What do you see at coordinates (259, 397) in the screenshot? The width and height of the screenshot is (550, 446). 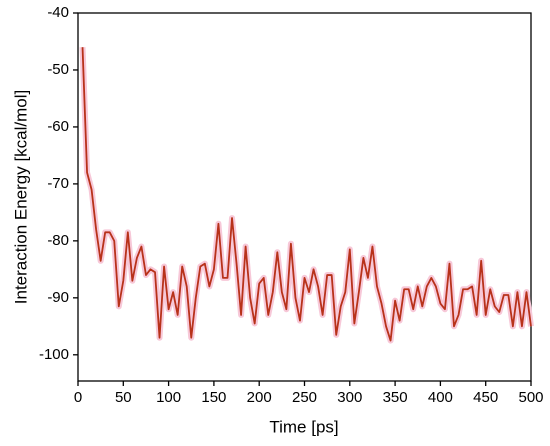 I see `x-tick-label: 200` at bounding box center [259, 397].